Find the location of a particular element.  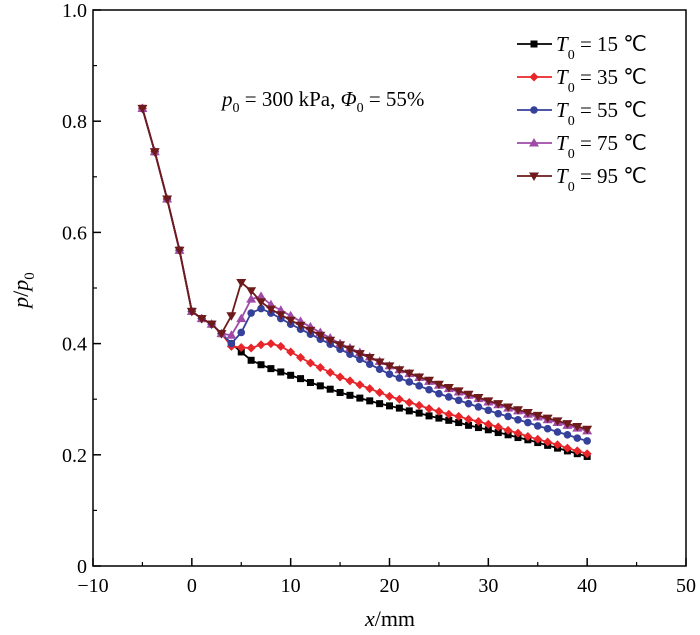

x-tick-label: 50 is located at coordinates (686, 586).